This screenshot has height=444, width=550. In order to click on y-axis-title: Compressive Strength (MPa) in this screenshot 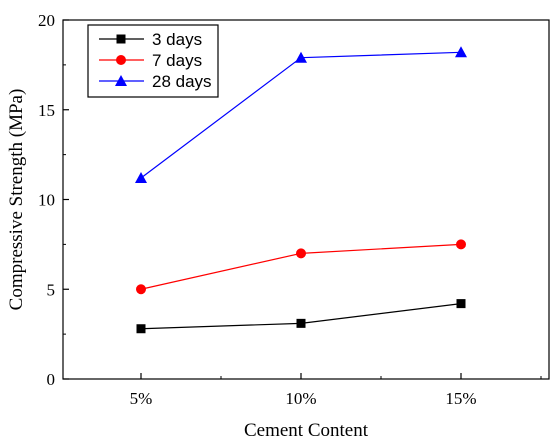, I will do `click(16, 200)`.